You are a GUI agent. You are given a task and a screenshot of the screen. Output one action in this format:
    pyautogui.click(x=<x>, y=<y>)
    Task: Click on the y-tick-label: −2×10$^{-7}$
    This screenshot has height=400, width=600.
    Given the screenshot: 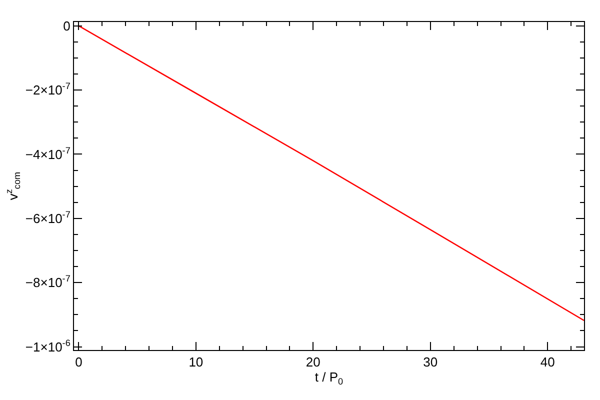 What is the action you would take?
    pyautogui.click(x=47, y=89)
    